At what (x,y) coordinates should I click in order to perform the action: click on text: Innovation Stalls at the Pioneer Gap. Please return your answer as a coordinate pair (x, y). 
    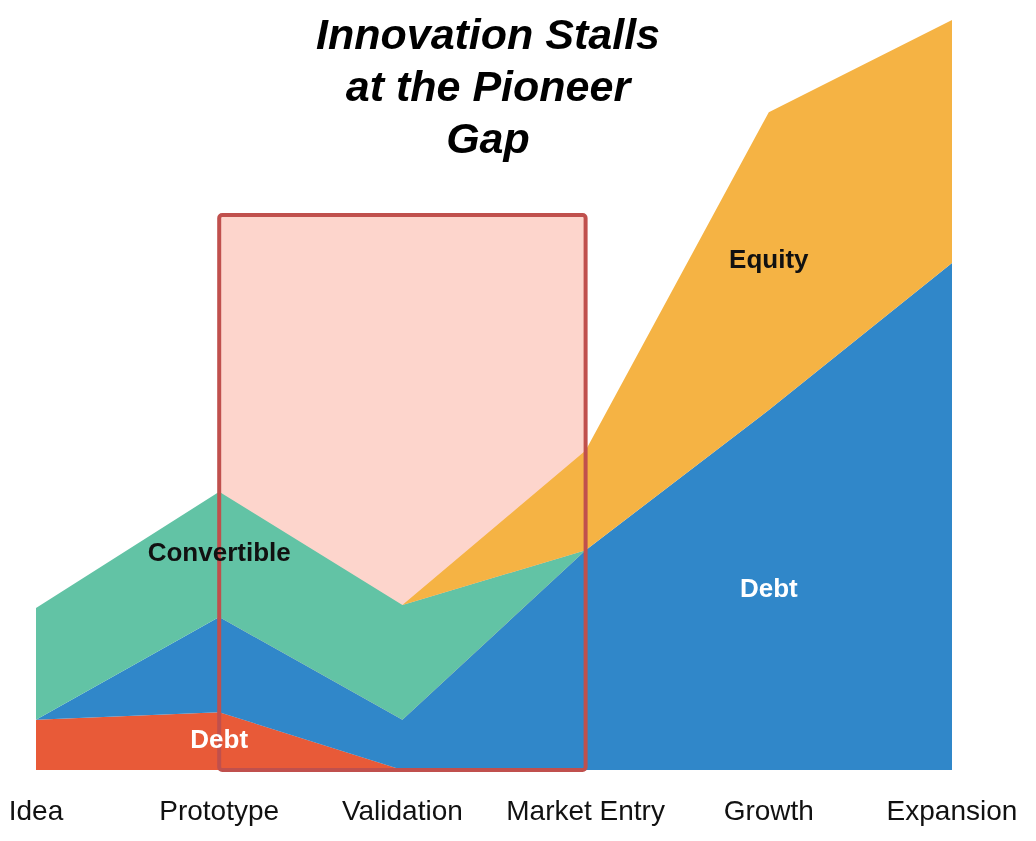
    Looking at the image, I should click on (487, 86).